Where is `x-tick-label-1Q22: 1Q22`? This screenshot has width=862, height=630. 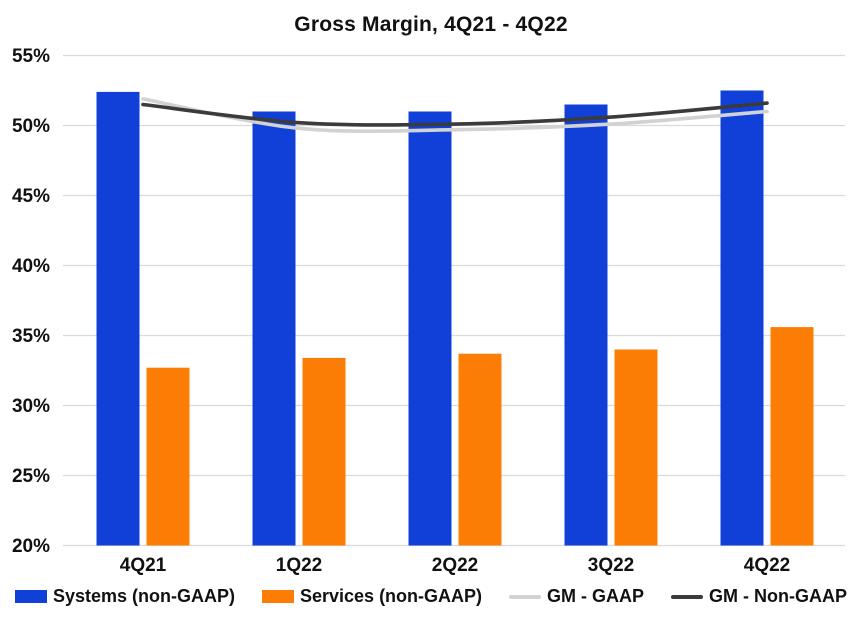 x-tick-label-1Q22: 1Q22 is located at coordinates (299, 565).